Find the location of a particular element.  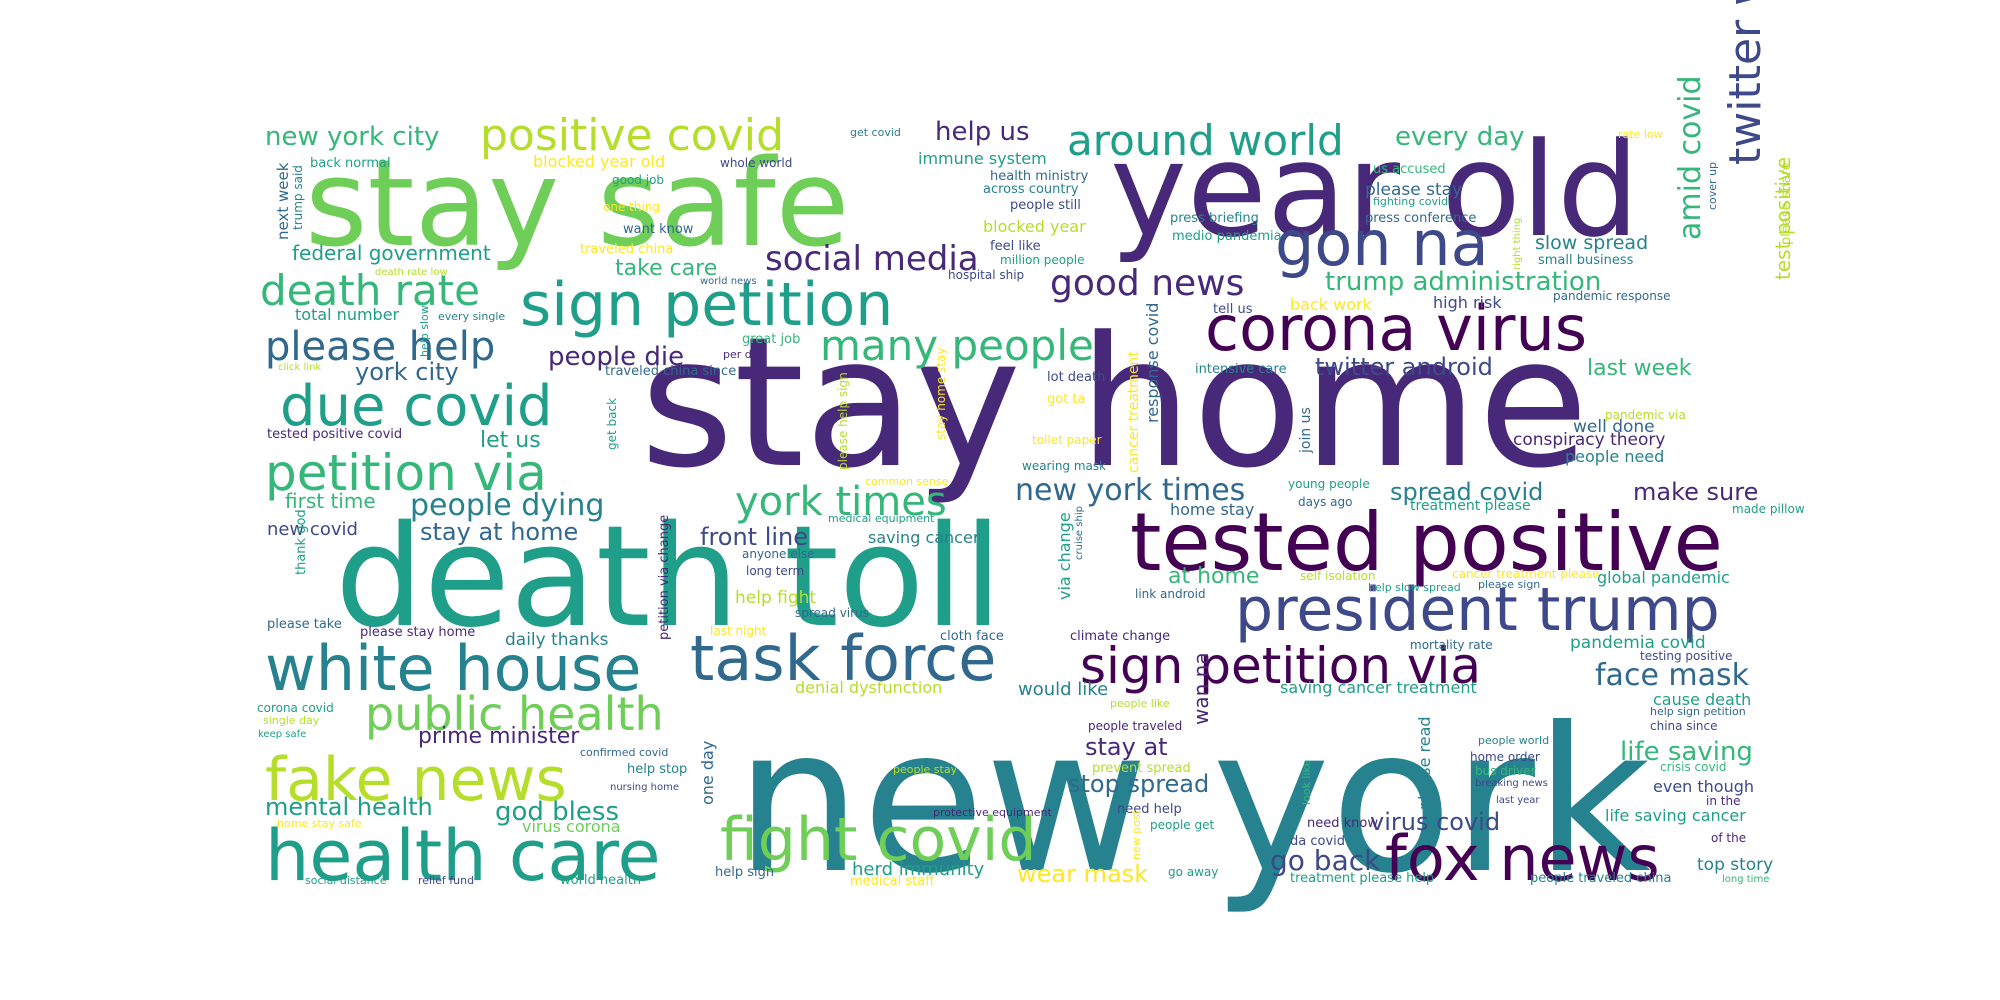

word-health-care: health care is located at coordinates (463, 856).